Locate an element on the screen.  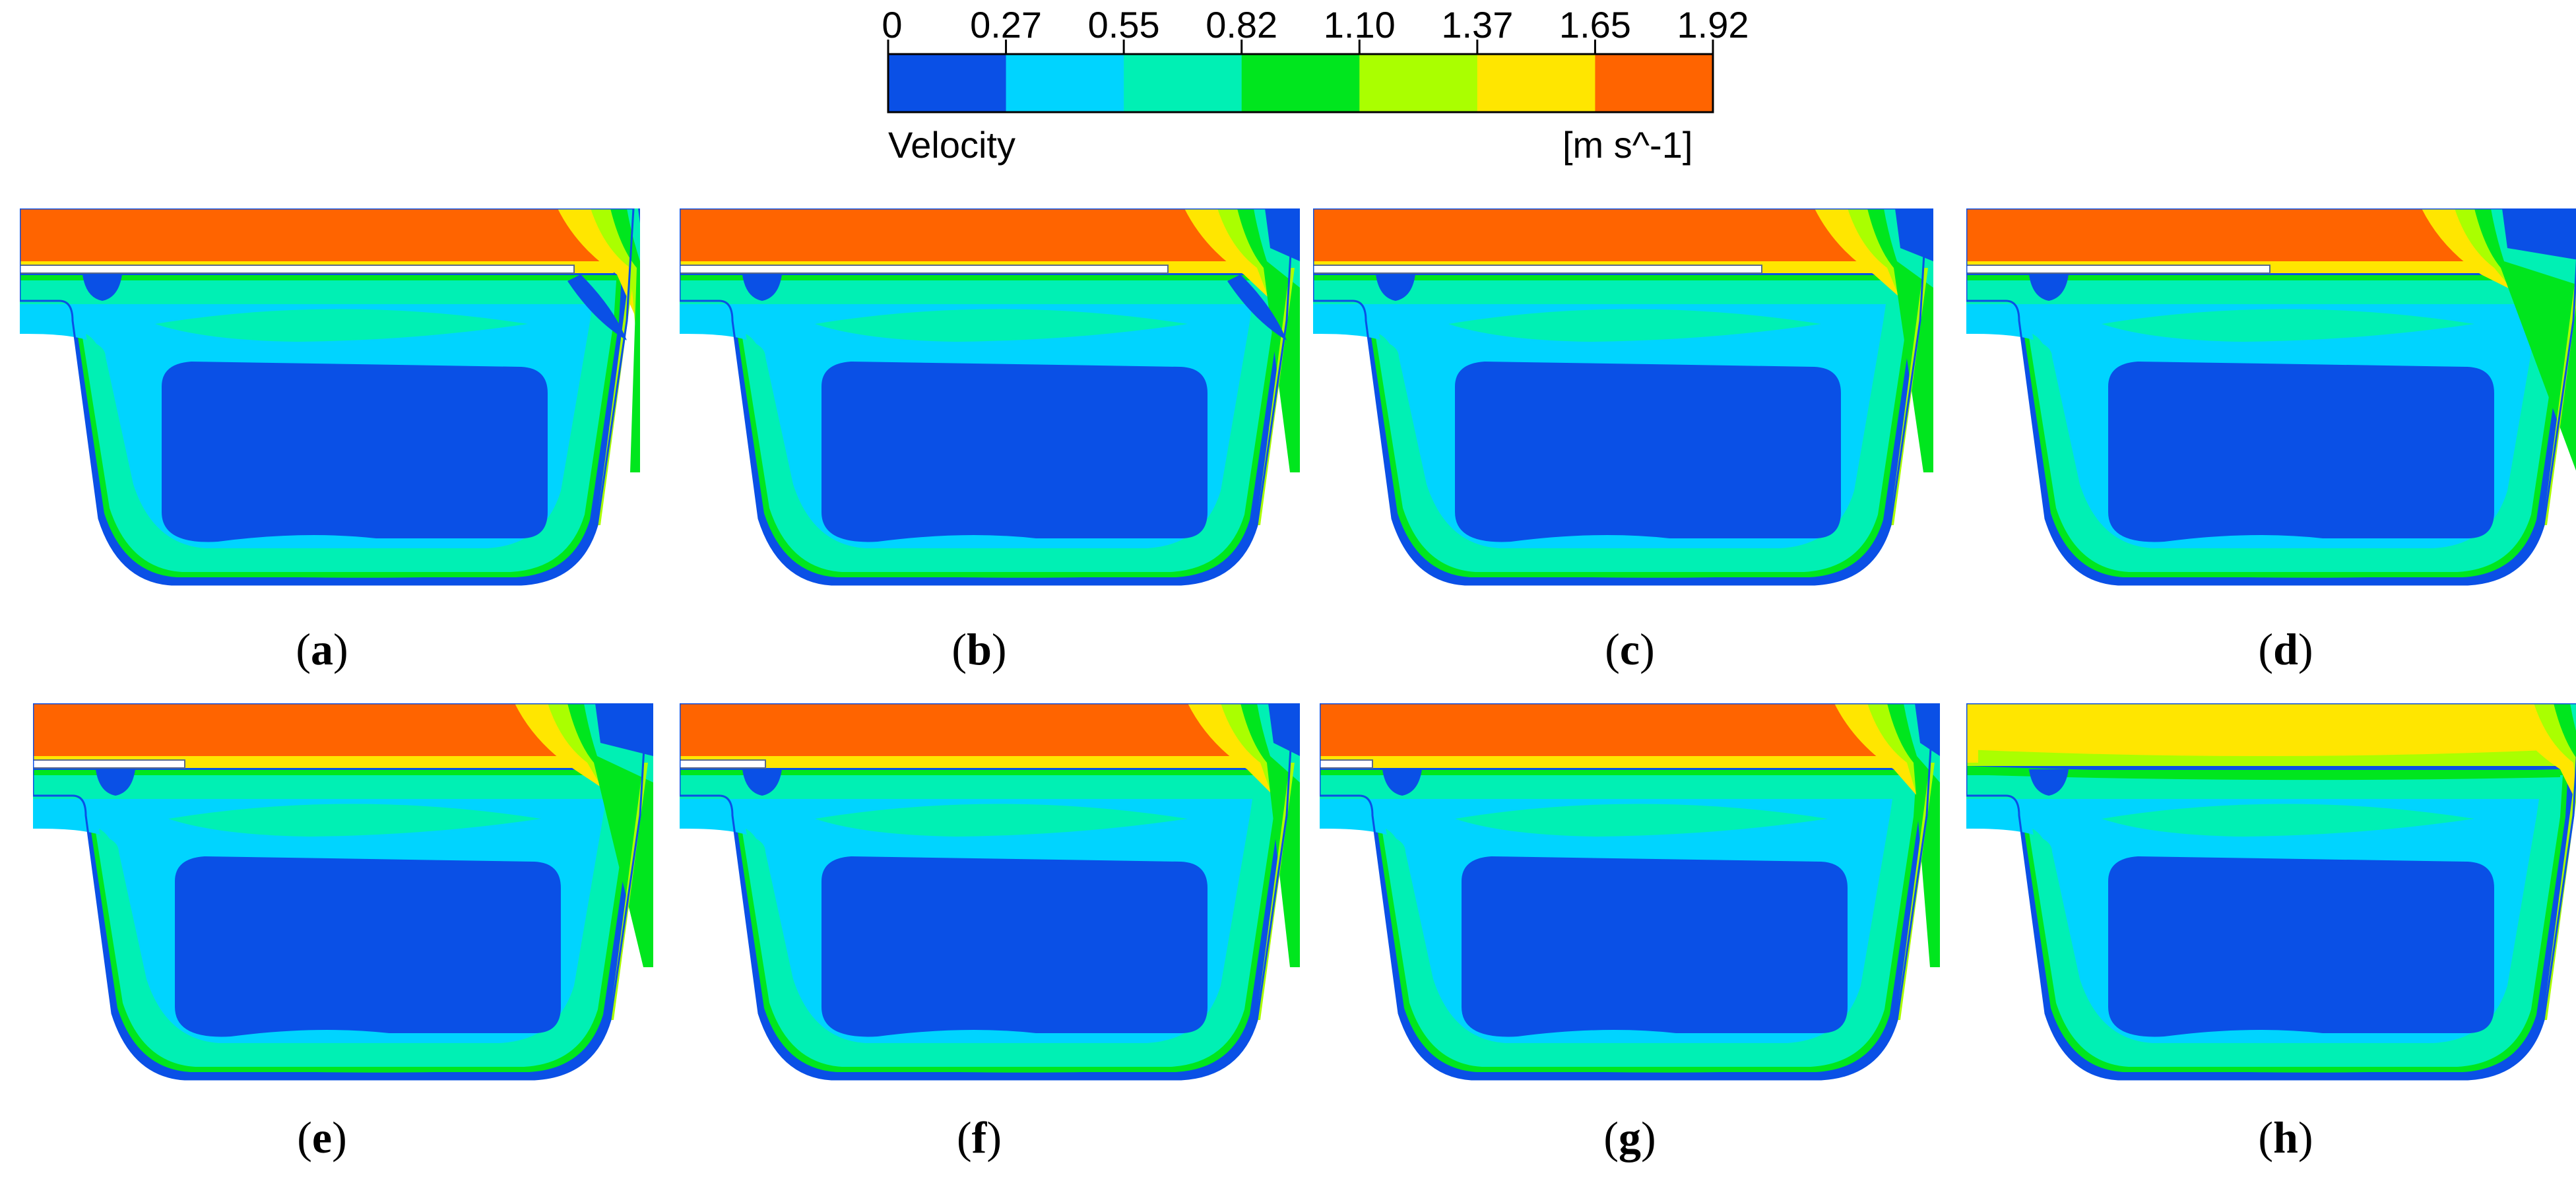
colorbar-tick-label: 0.27 is located at coordinates (1006, 25).